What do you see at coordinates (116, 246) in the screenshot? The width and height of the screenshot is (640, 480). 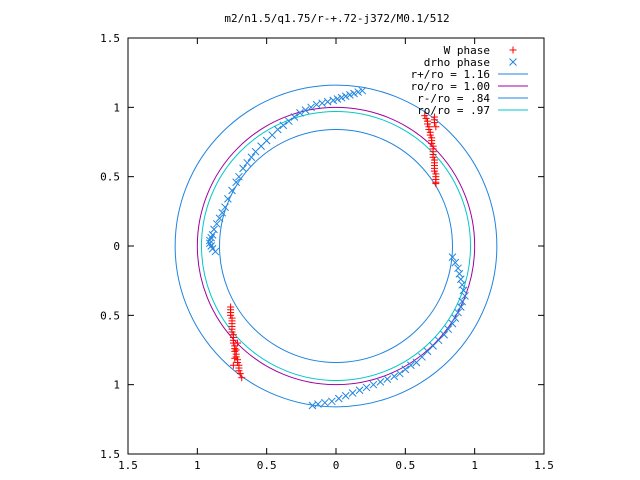 I see `y-tick-label: 0` at bounding box center [116, 246].